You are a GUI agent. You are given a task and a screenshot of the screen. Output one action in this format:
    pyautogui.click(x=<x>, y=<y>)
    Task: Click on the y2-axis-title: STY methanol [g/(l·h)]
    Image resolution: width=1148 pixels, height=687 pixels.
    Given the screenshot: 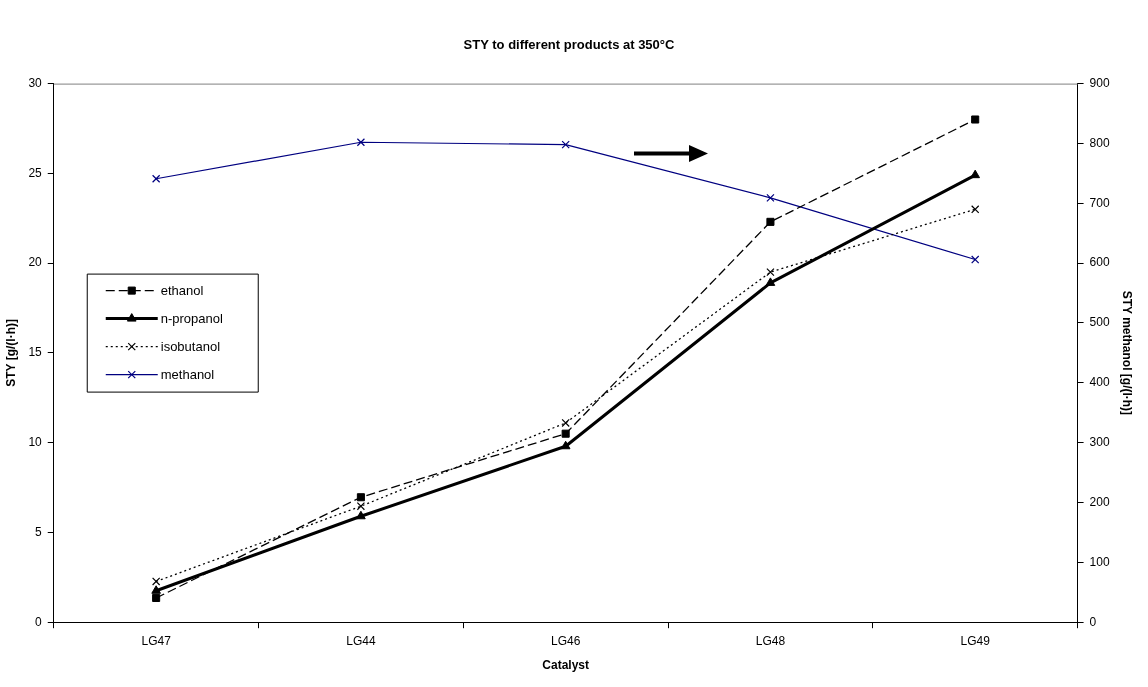 What is the action you would take?
    pyautogui.click(x=1127, y=353)
    